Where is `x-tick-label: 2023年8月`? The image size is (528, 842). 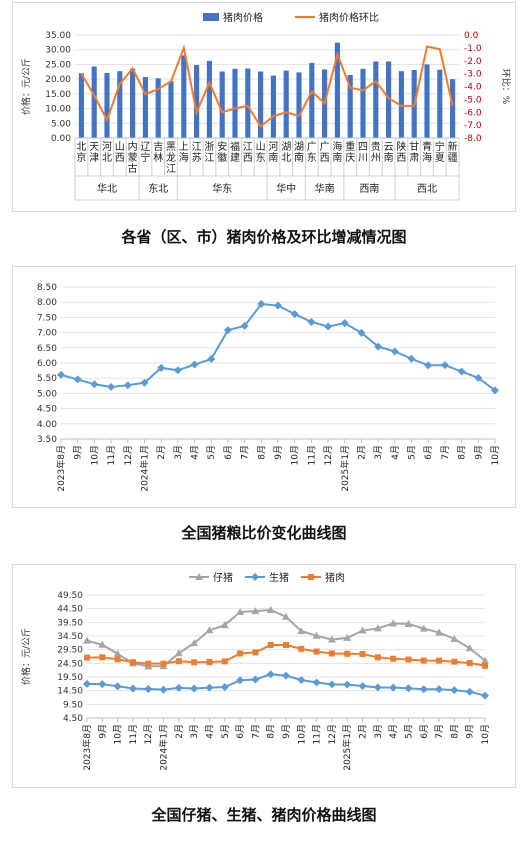
x-tick-label: 2023年8月 is located at coordinates (87, 747).